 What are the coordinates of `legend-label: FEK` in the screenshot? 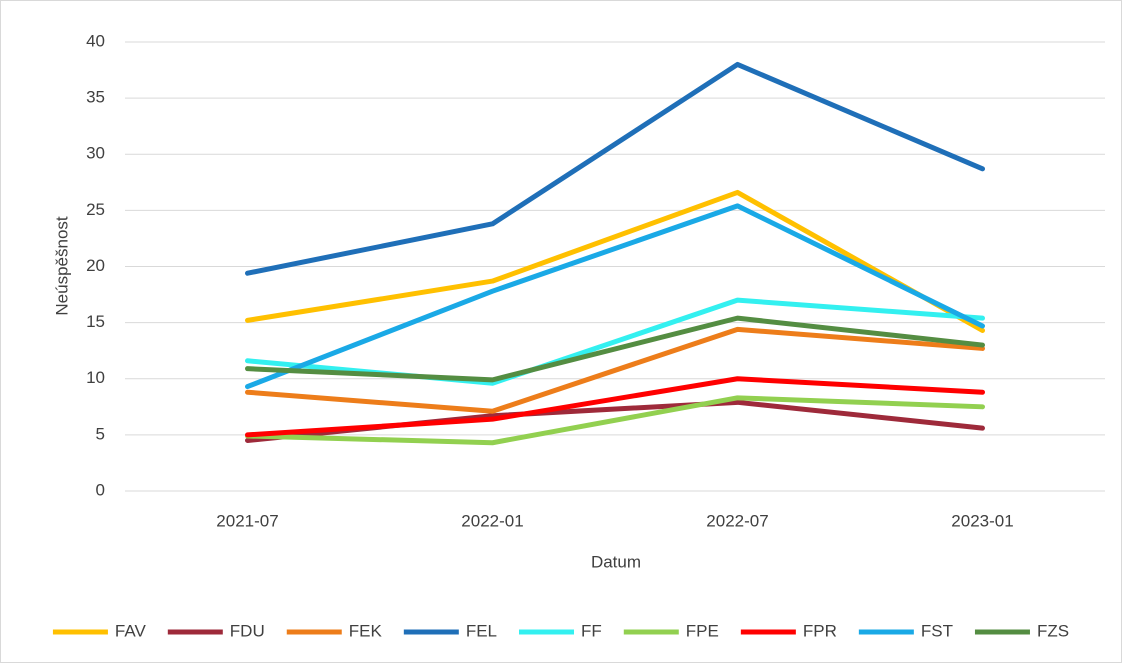 It's located at (366, 630).